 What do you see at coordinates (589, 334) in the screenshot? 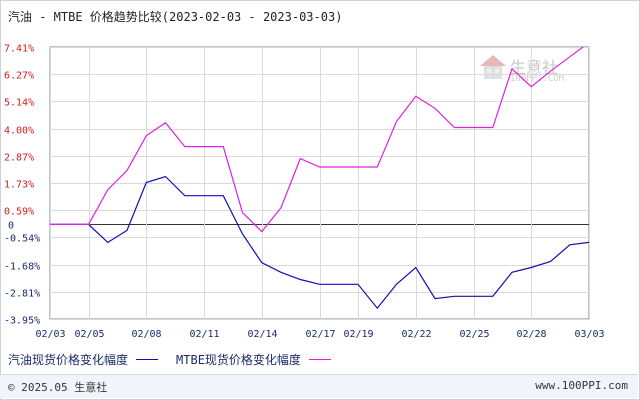
I see `x-tick-label: 03/03` at bounding box center [589, 334].